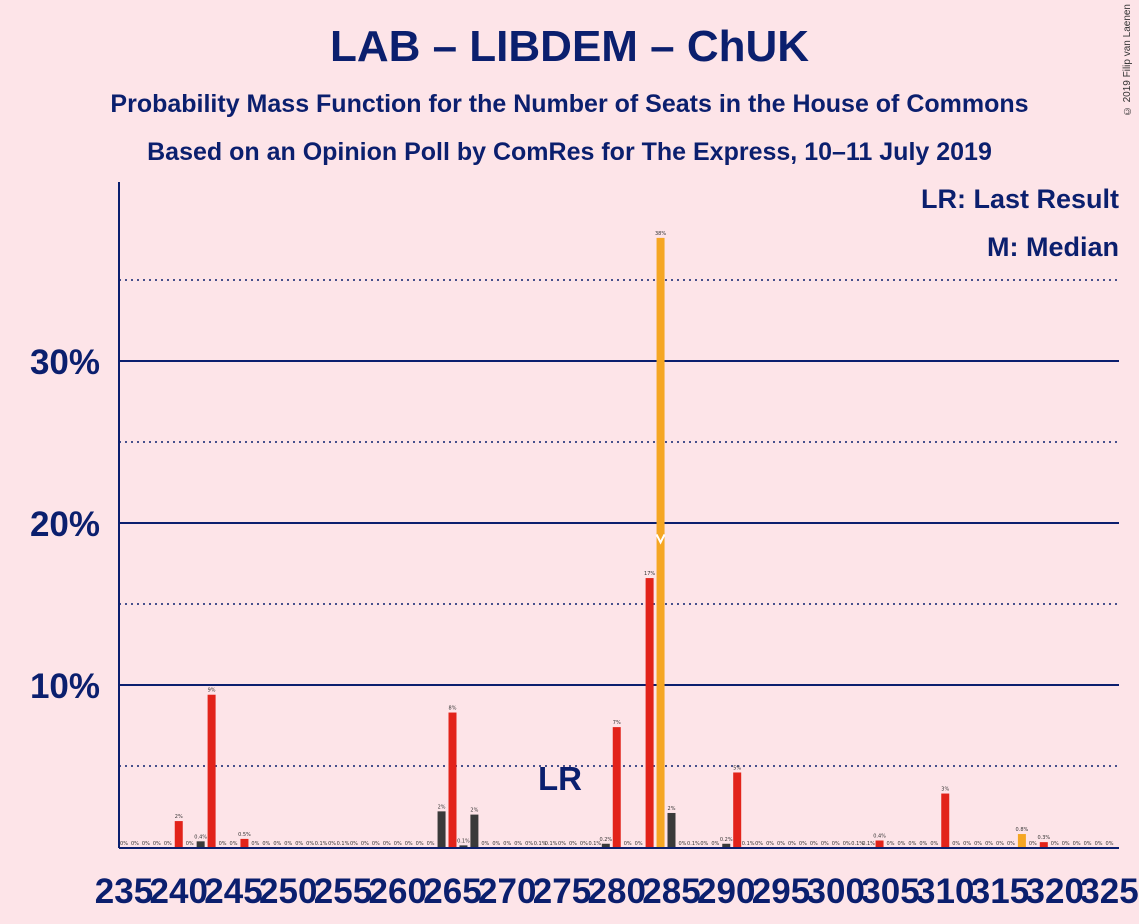  What do you see at coordinates (836, 891) in the screenshot?
I see `x-tick-label: 300` at bounding box center [836, 891].